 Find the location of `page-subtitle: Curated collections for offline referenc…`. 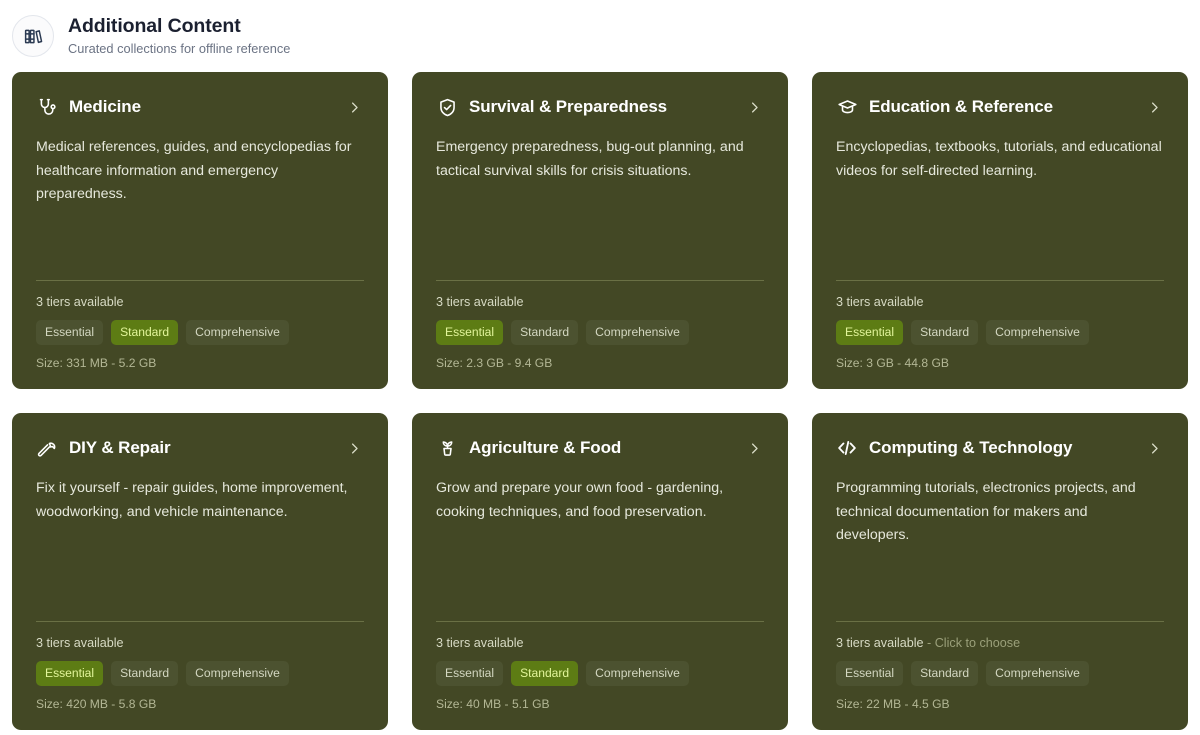

page-subtitle: Curated collections for offline referenc… is located at coordinates (179, 48).